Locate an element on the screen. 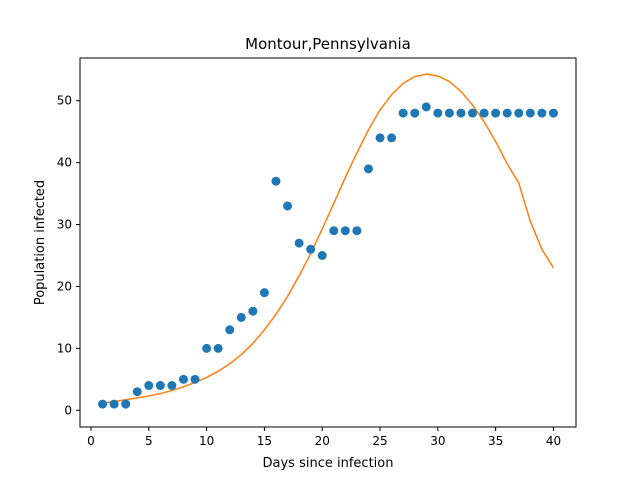 Image resolution: width=640 pixels, height=480 pixels. y-tick-label: 10 is located at coordinates (64, 348).